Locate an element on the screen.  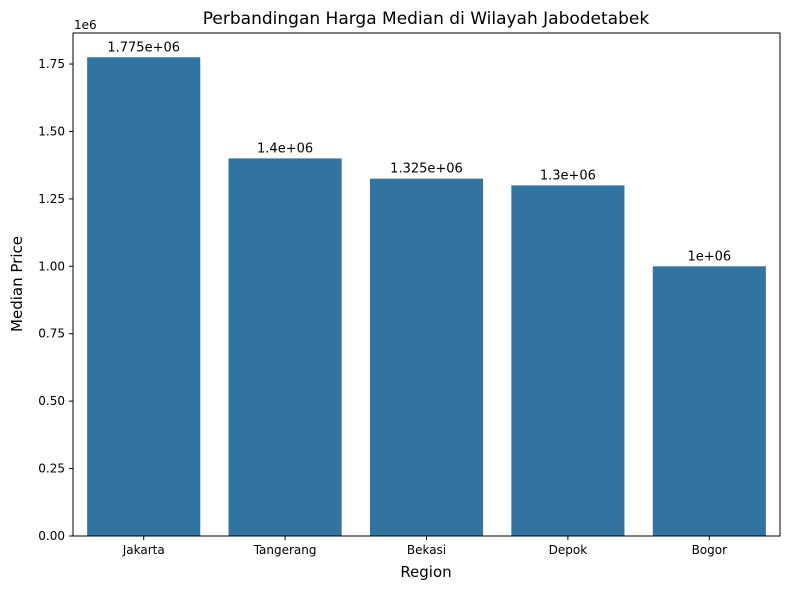
y-axis: 0.00 0.25 0.50 0.75 1.00 1.25 1.50 1.75 is located at coordinates (55, 300).